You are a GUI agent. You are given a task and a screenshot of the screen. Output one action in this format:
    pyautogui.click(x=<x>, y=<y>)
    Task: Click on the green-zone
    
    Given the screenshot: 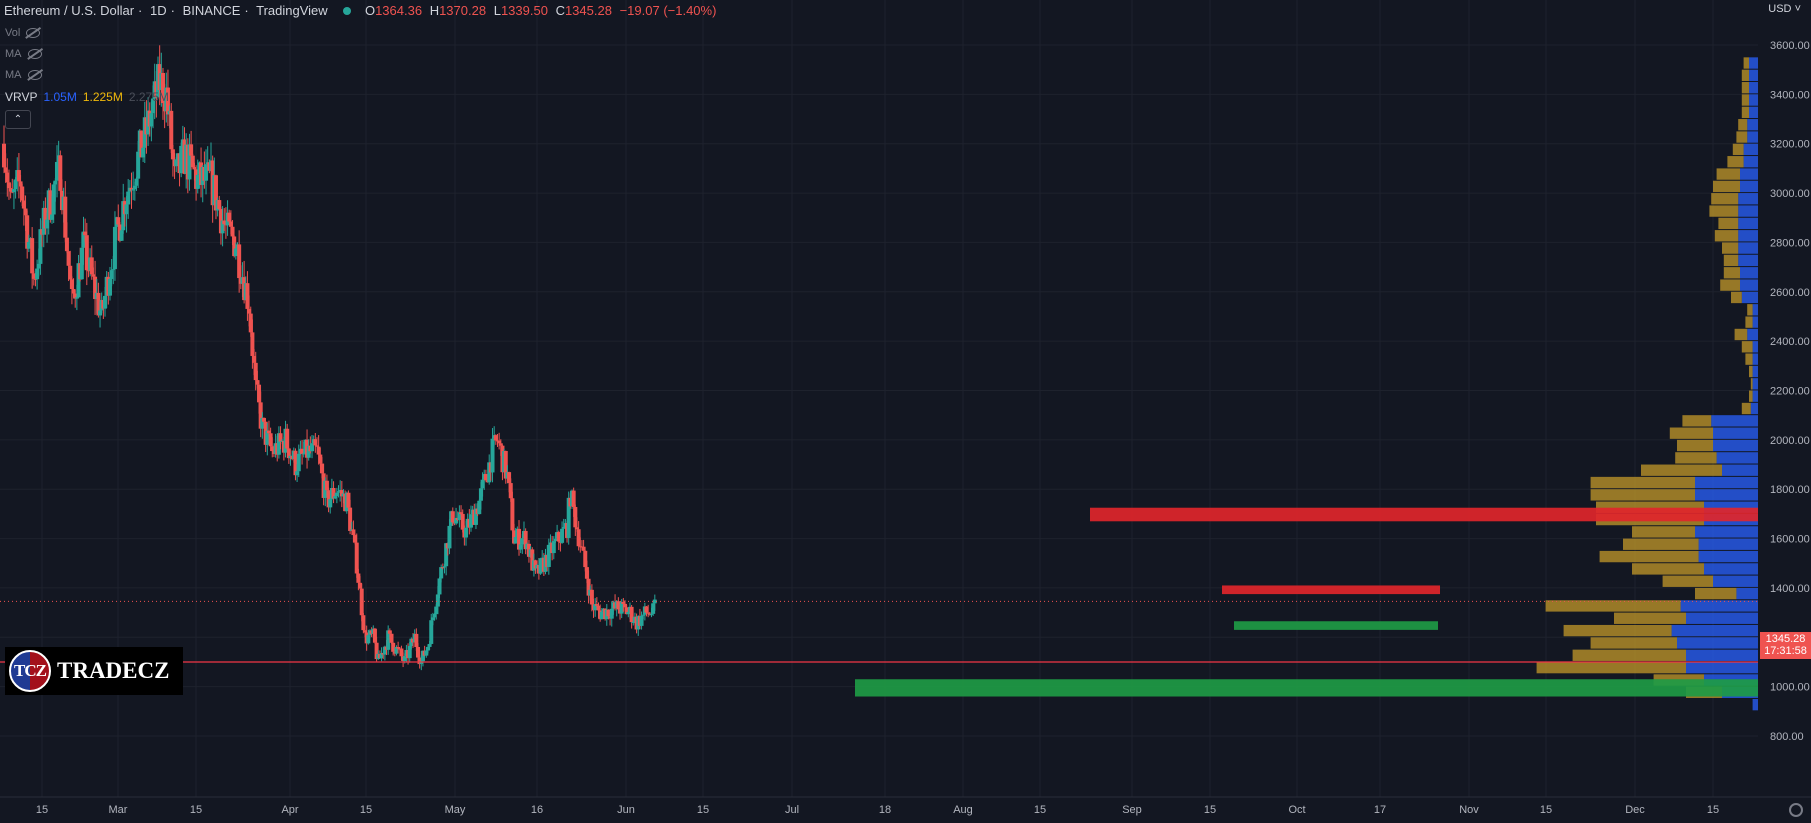 What is the action you would take?
    pyautogui.click(x=1336, y=625)
    